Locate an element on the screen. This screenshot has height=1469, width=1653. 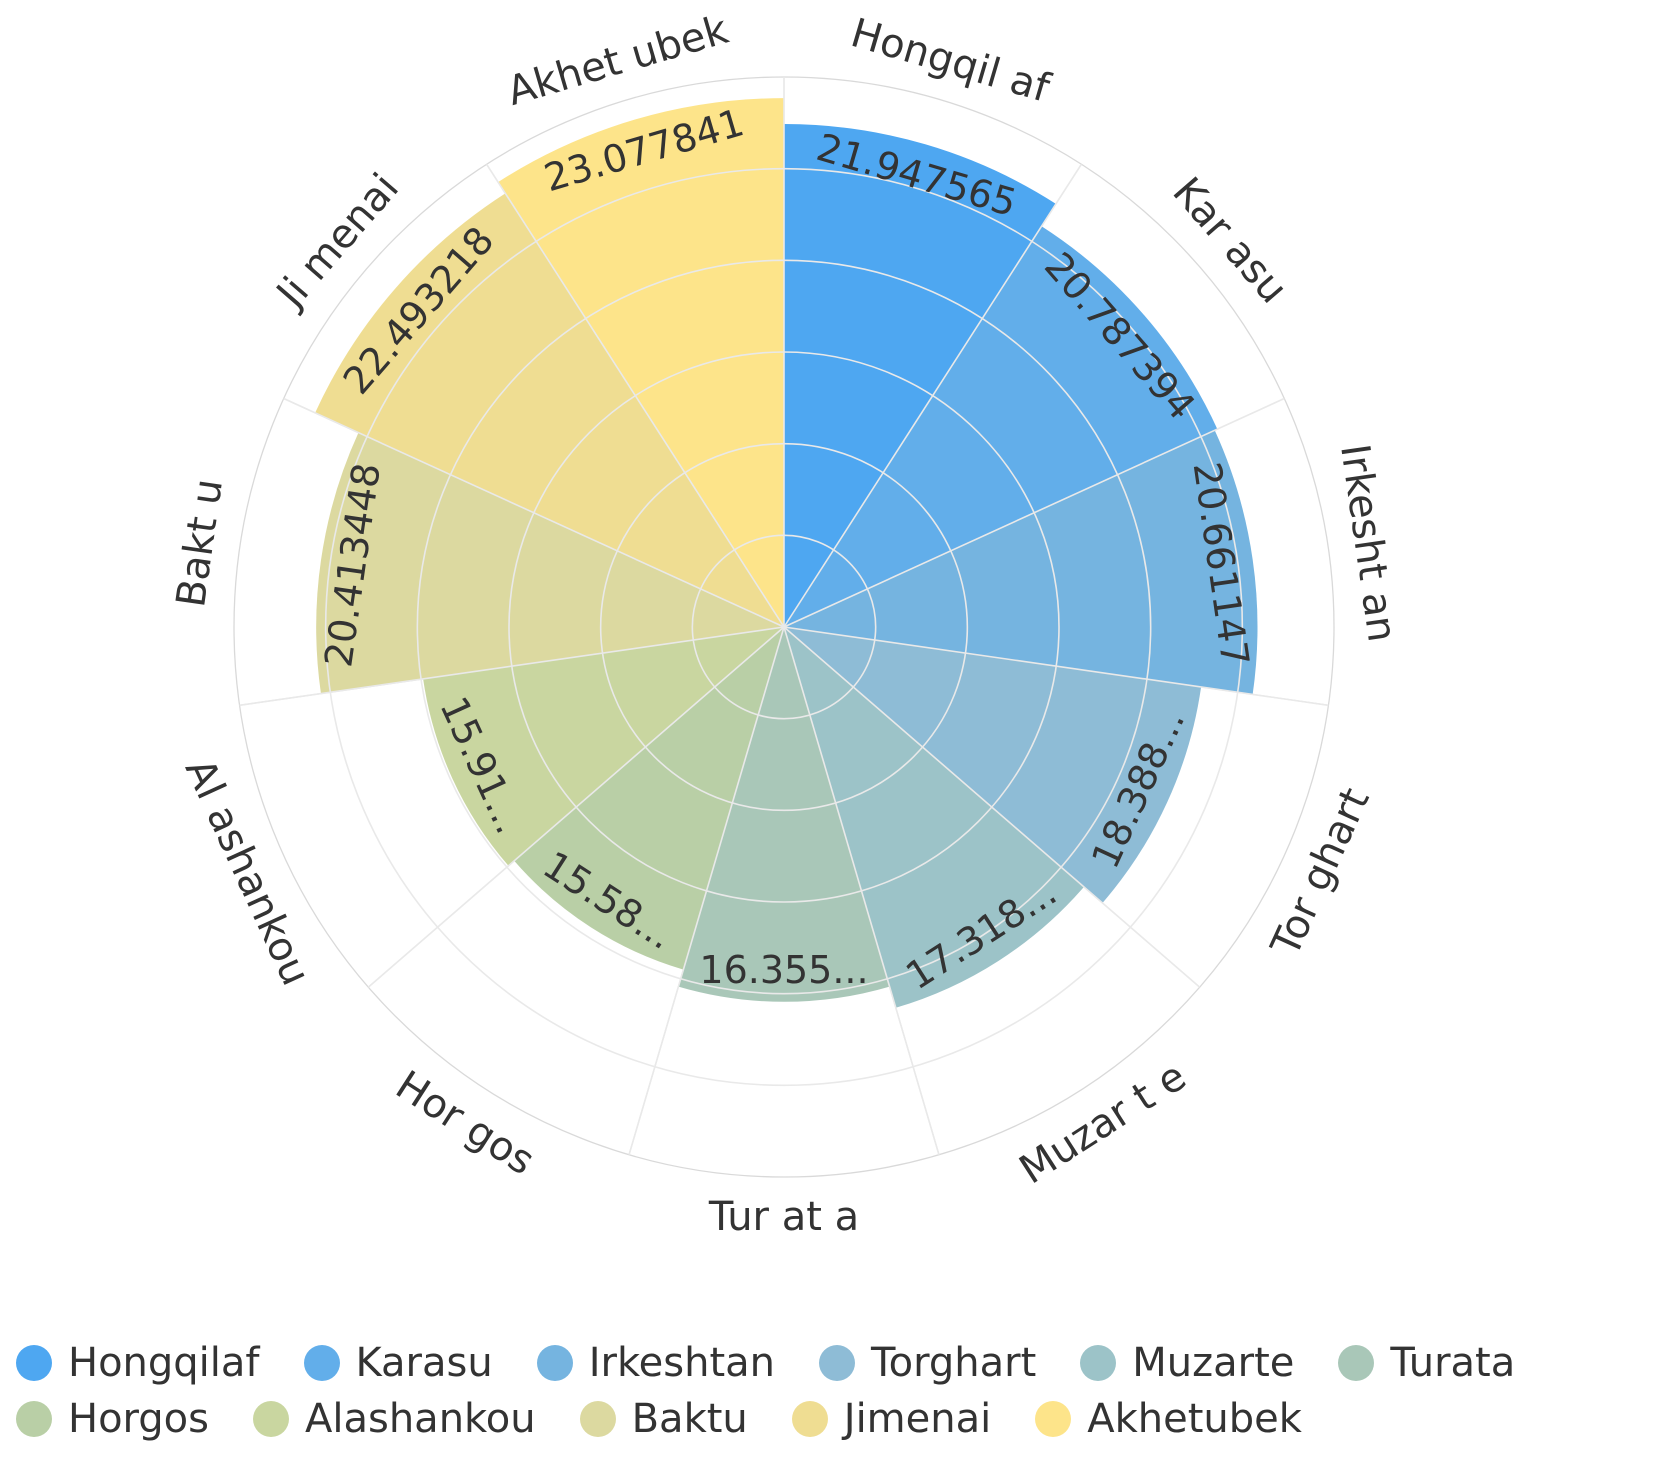
sector-torghart is located at coordinates (993, 765).